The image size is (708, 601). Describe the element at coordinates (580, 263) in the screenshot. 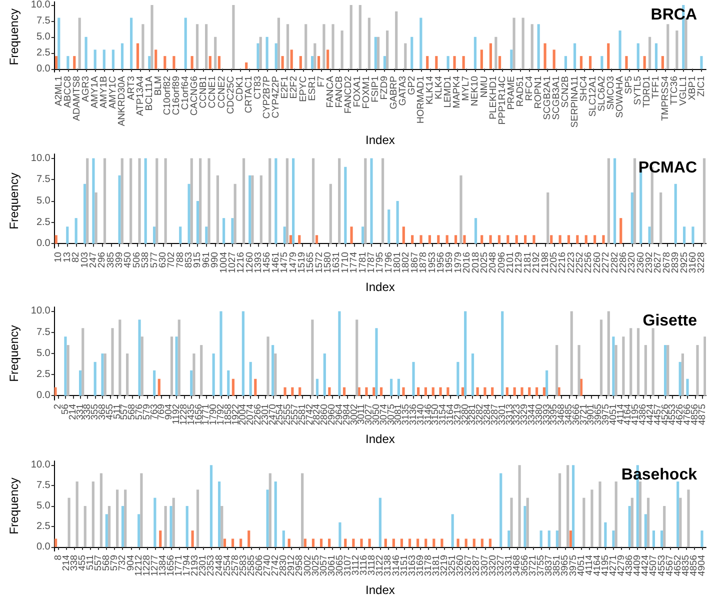

I see `x-tick-label: 2252` at that location.